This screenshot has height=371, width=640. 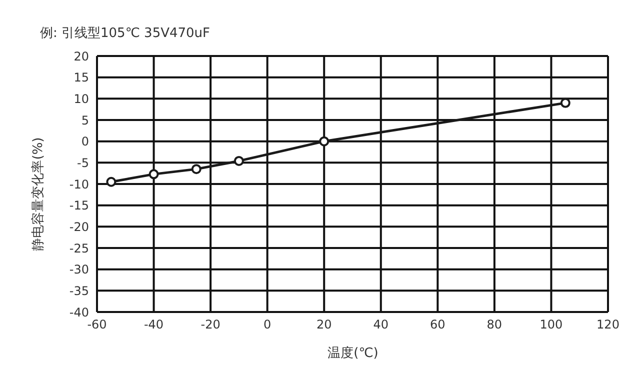 What do you see at coordinates (79, 269) in the screenshot?
I see `y-tick-label: -30` at bounding box center [79, 269].